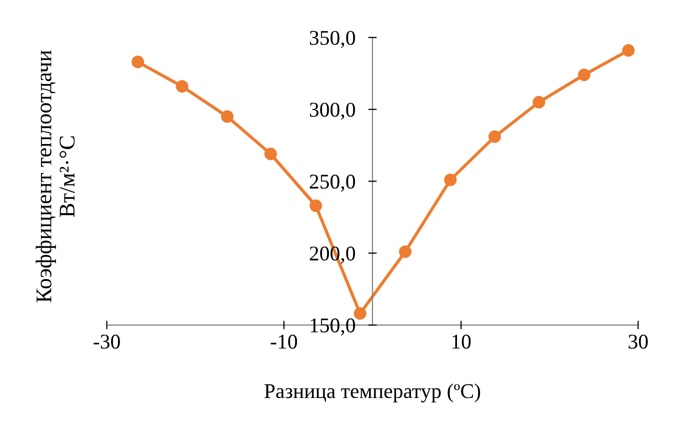  What do you see at coordinates (333, 39) in the screenshot?
I see `y-tick-label: 350,0` at bounding box center [333, 39].